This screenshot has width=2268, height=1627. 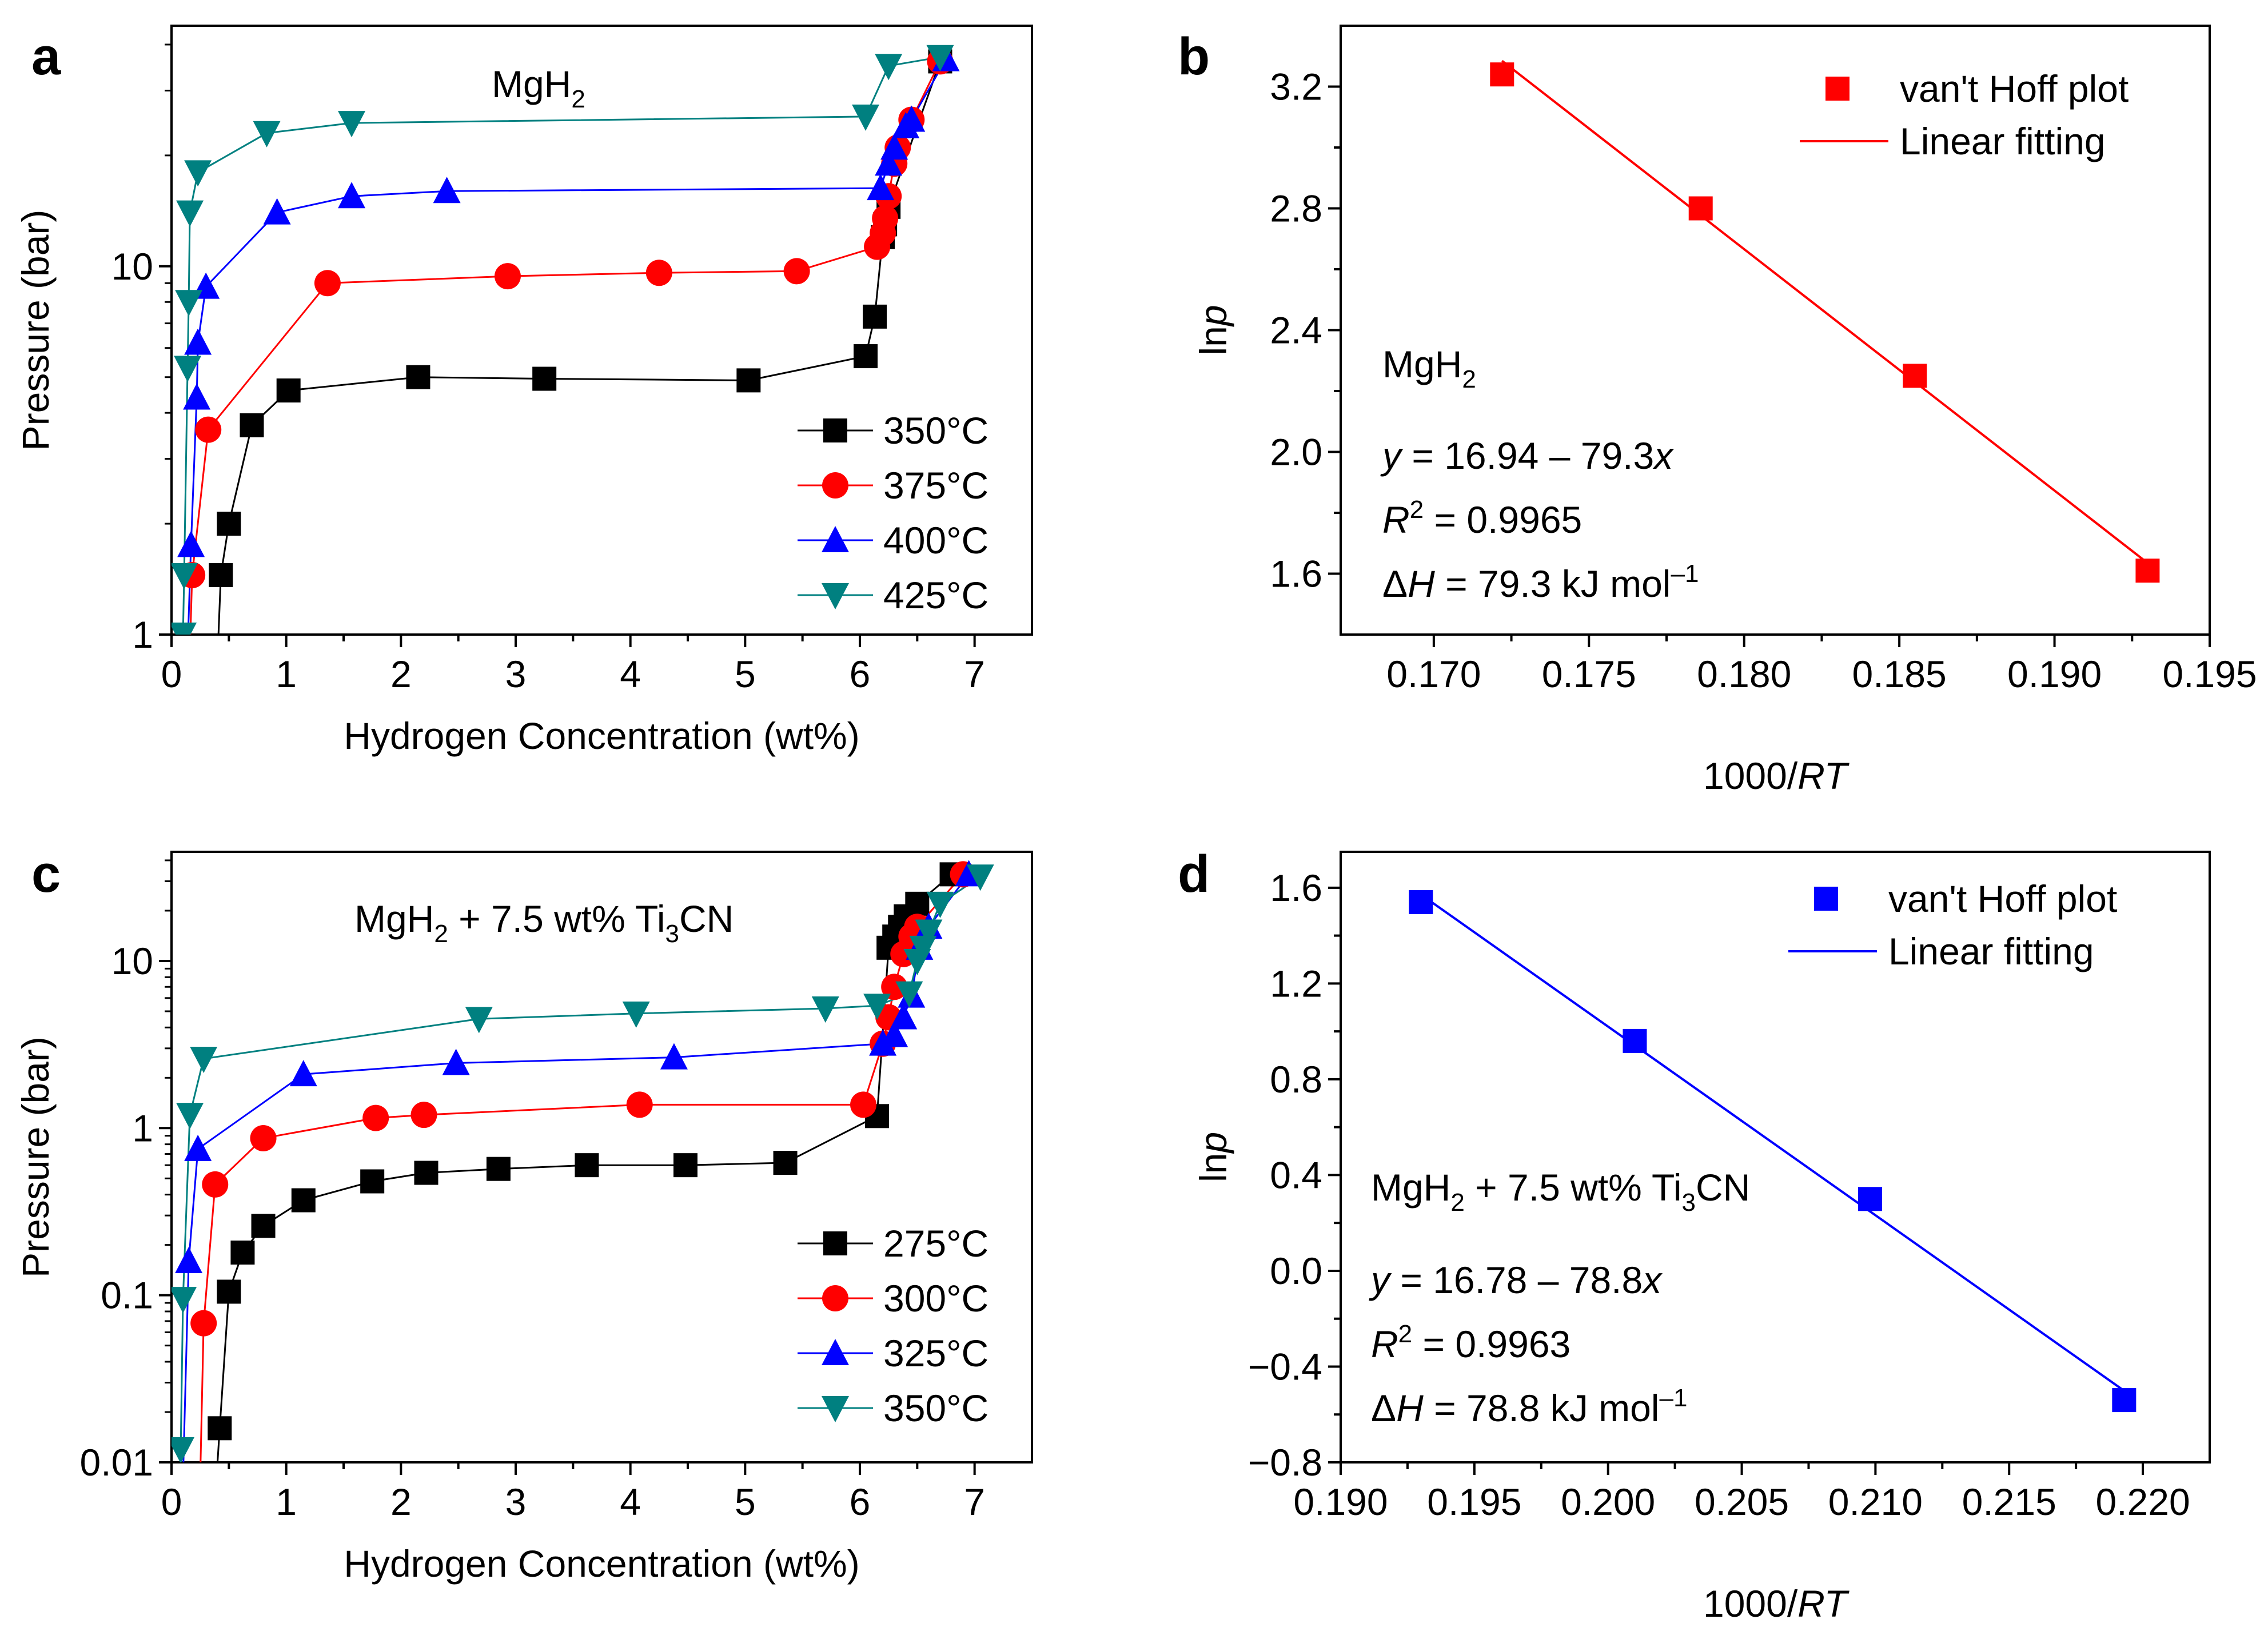 I want to click on sample-annotation: MgH2, so click(x=538, y=88).